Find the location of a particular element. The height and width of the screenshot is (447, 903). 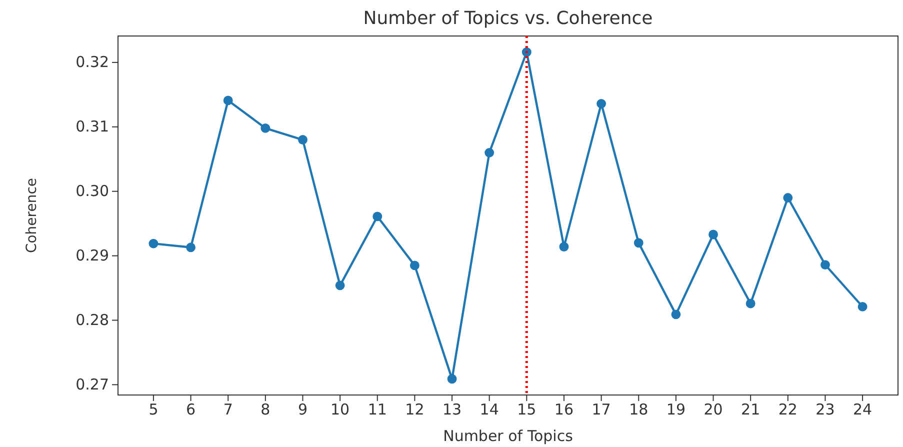

x-tick-label: 11 is located at coordinates (377, 409).